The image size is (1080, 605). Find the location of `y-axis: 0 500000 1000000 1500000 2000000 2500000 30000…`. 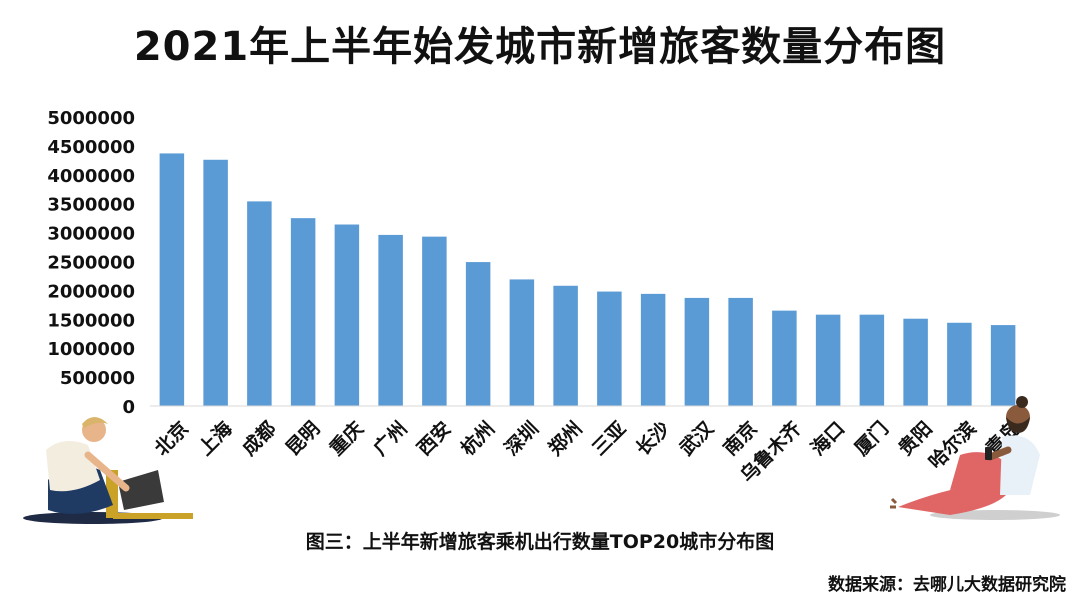

y-axis: 0 500000 1000000 1500000 2000000 2500000 30000… is located at coordinates (91, 263).